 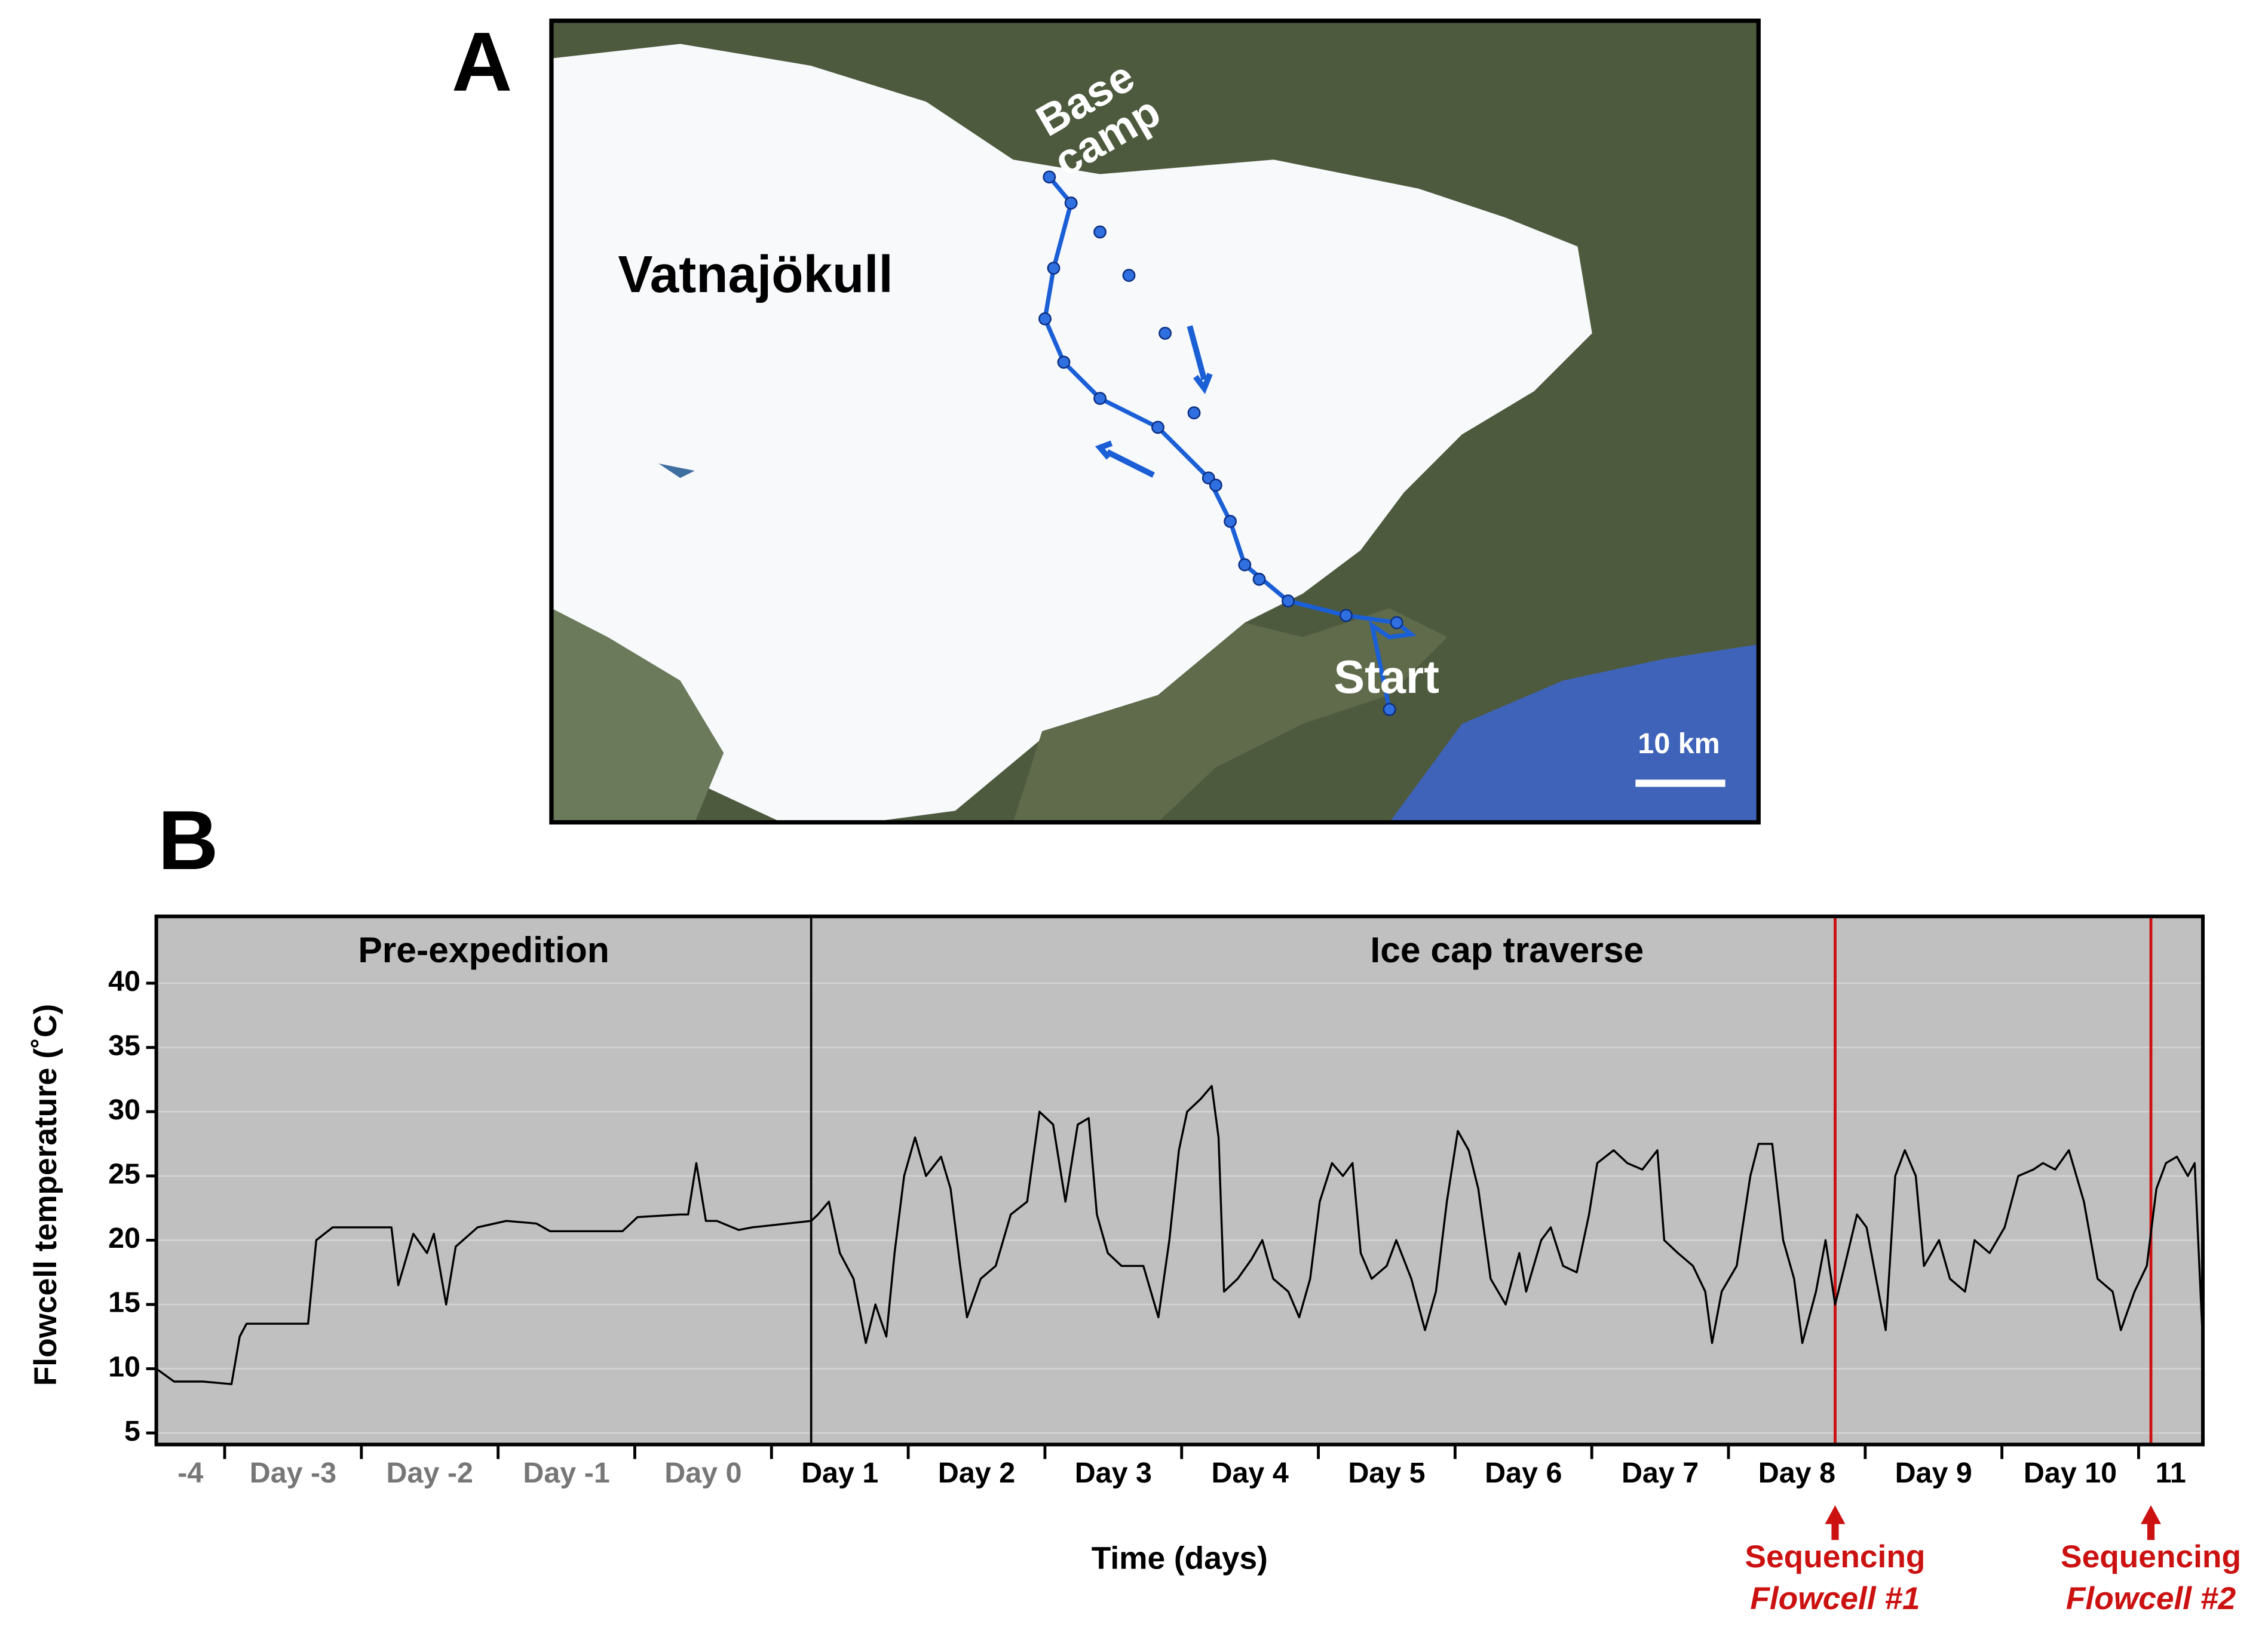 I want to click on map-waypoints, so click(x=1221, y=443).